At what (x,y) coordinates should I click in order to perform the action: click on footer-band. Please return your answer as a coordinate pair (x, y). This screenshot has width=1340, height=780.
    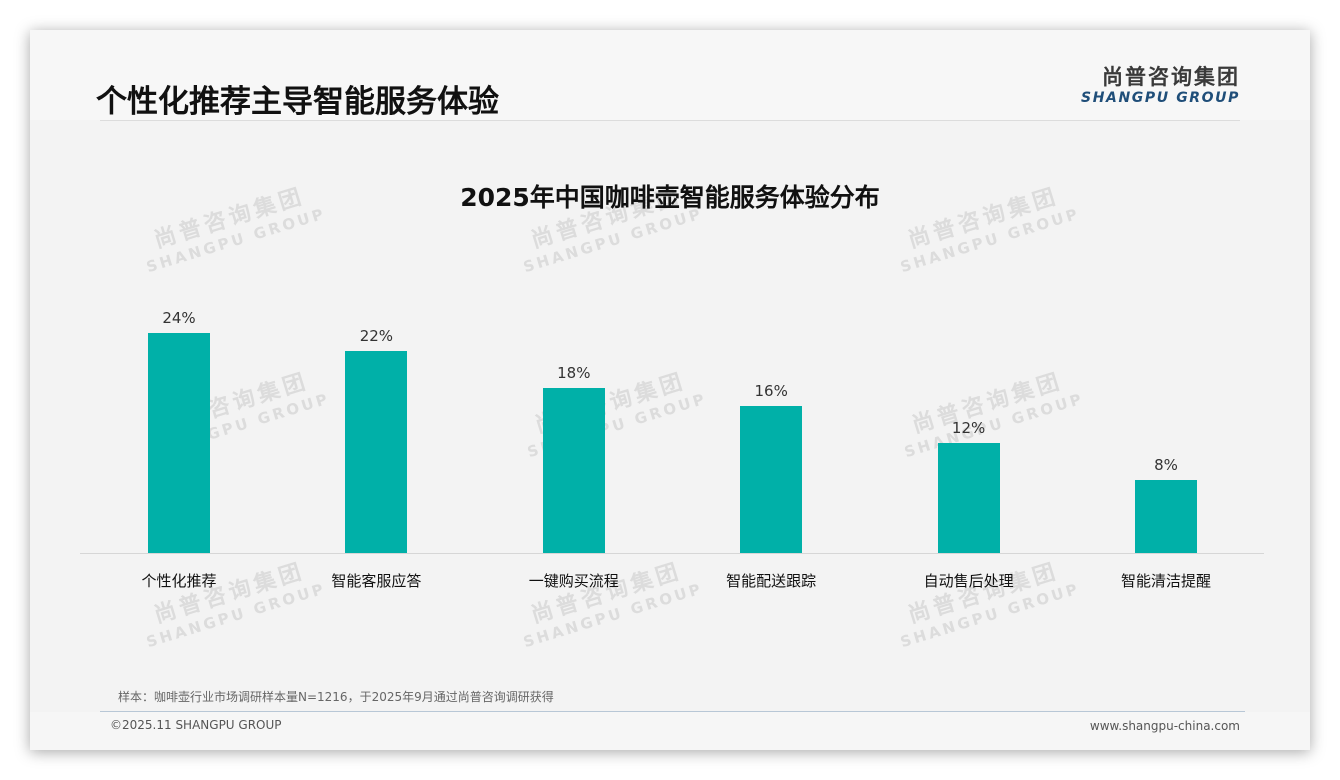
    Looking at the image, I should click on (670, 731).